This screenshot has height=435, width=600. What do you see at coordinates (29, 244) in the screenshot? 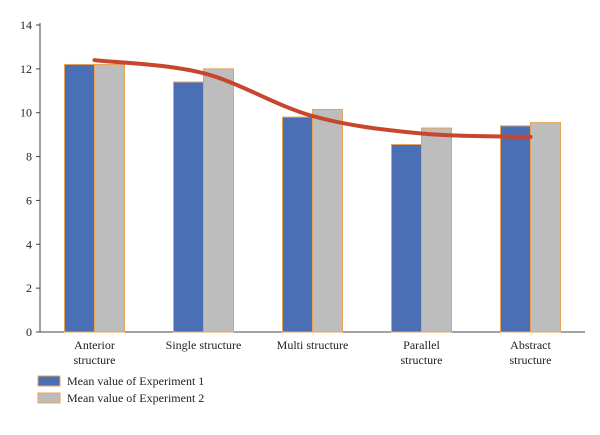
I see `y-tick-label: 4` at bounding box center [29, 244].